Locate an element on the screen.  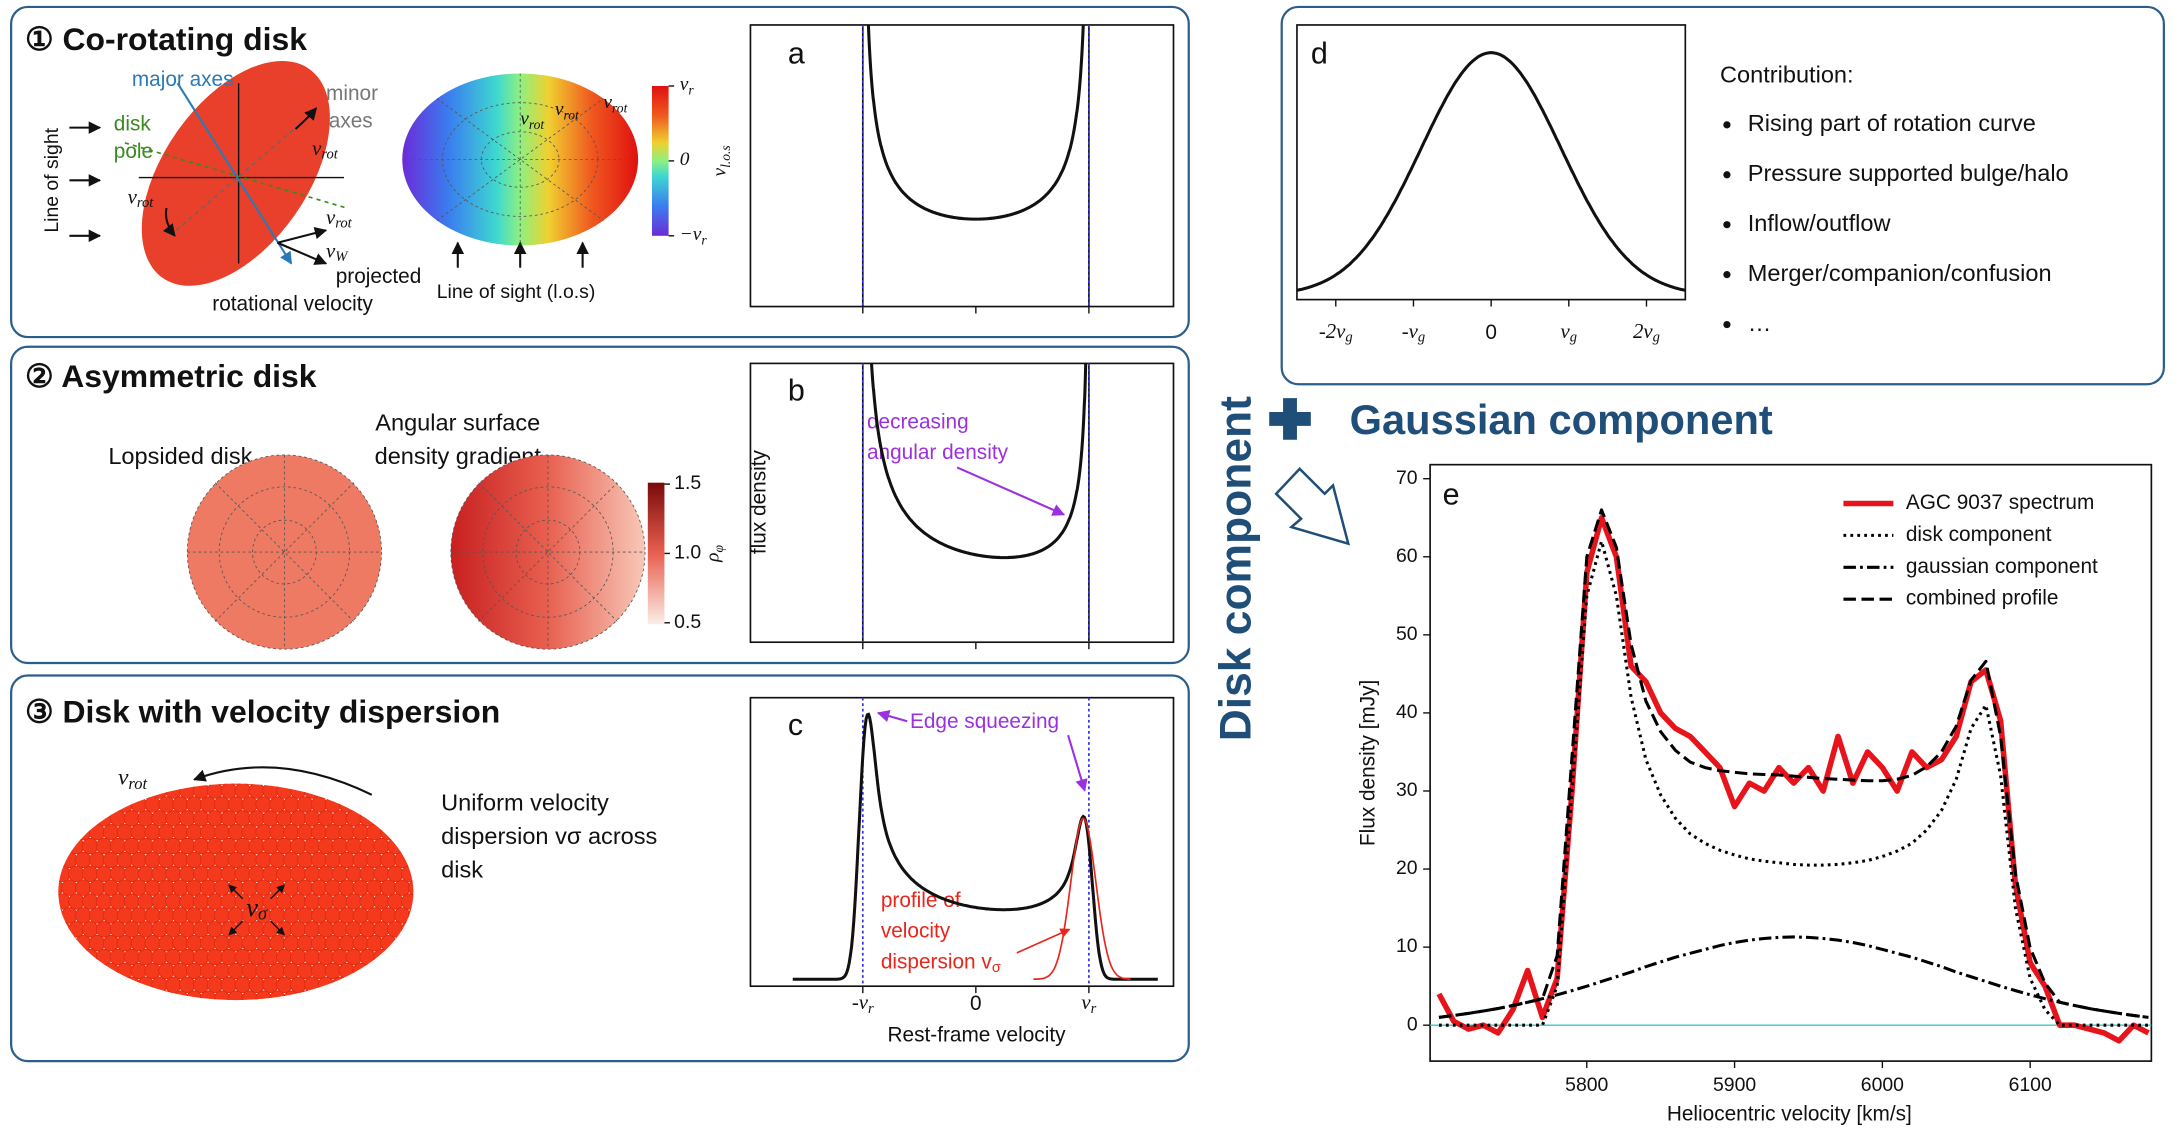
x-axis-label: Heliocentric velocity [km/s] is located at coordinates (1789, 1114).